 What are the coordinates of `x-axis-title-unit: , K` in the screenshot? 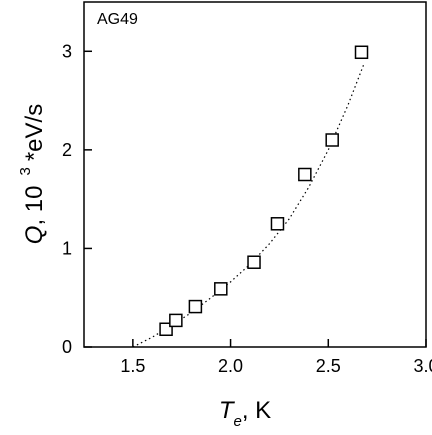 It's located at (256, 410).